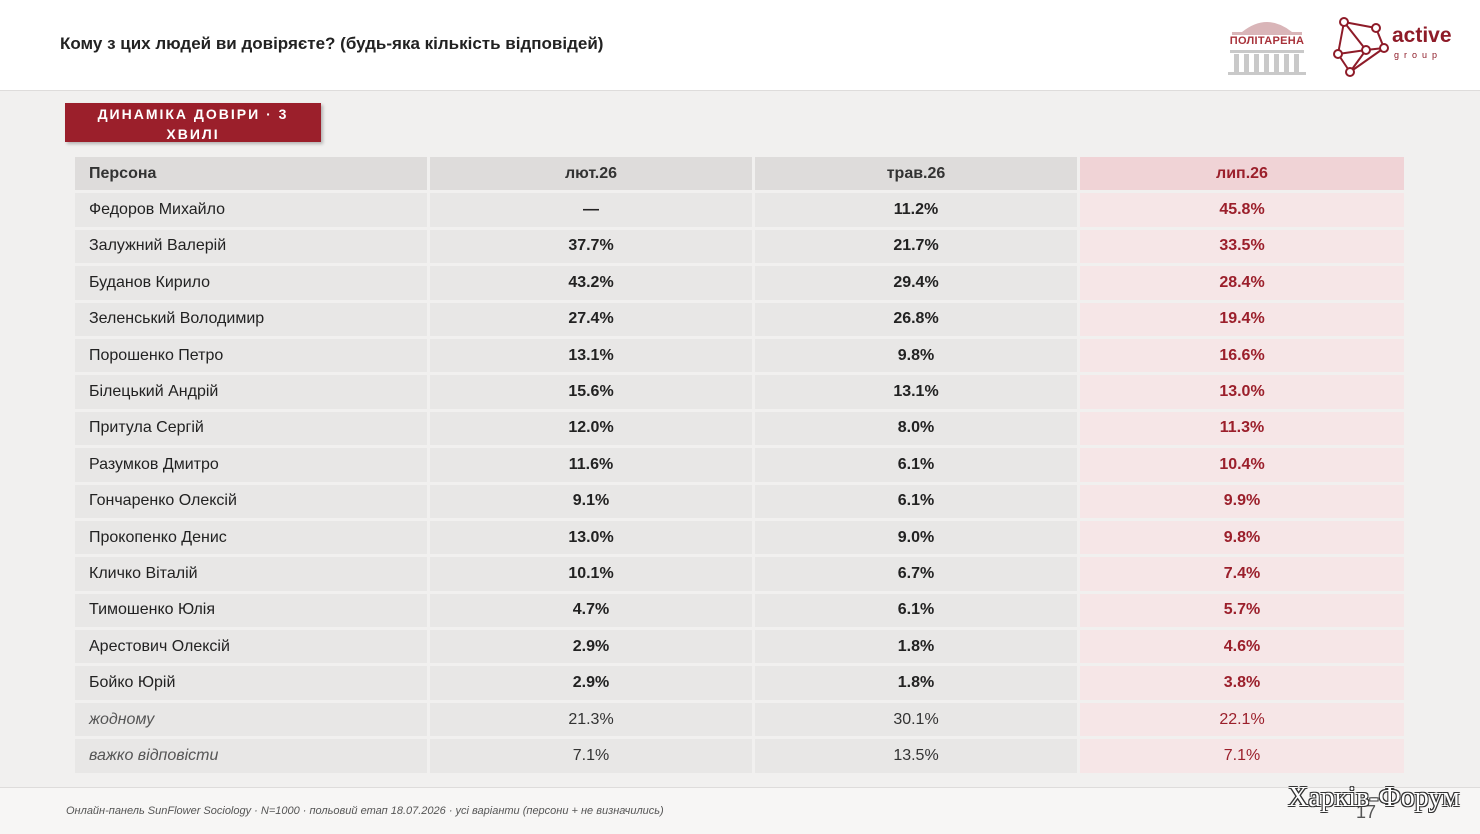 This screenshot has height=834, width=1480. Describe the element at coordinates (916, 355) in the screenshot. I see `value-may: 9.8%` at that location.